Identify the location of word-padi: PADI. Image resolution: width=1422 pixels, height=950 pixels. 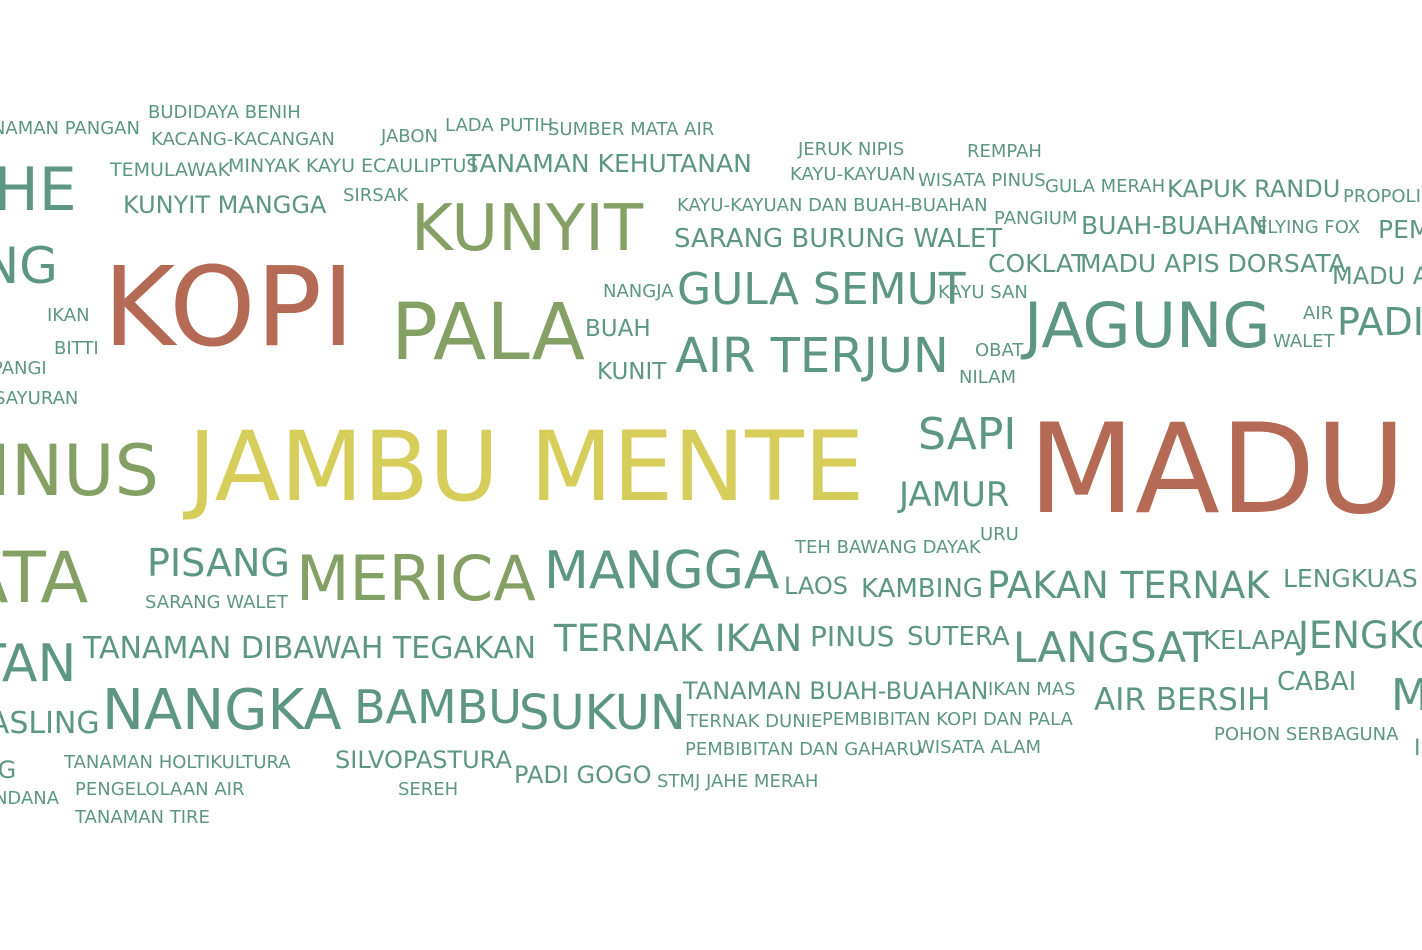
(1379, 322).